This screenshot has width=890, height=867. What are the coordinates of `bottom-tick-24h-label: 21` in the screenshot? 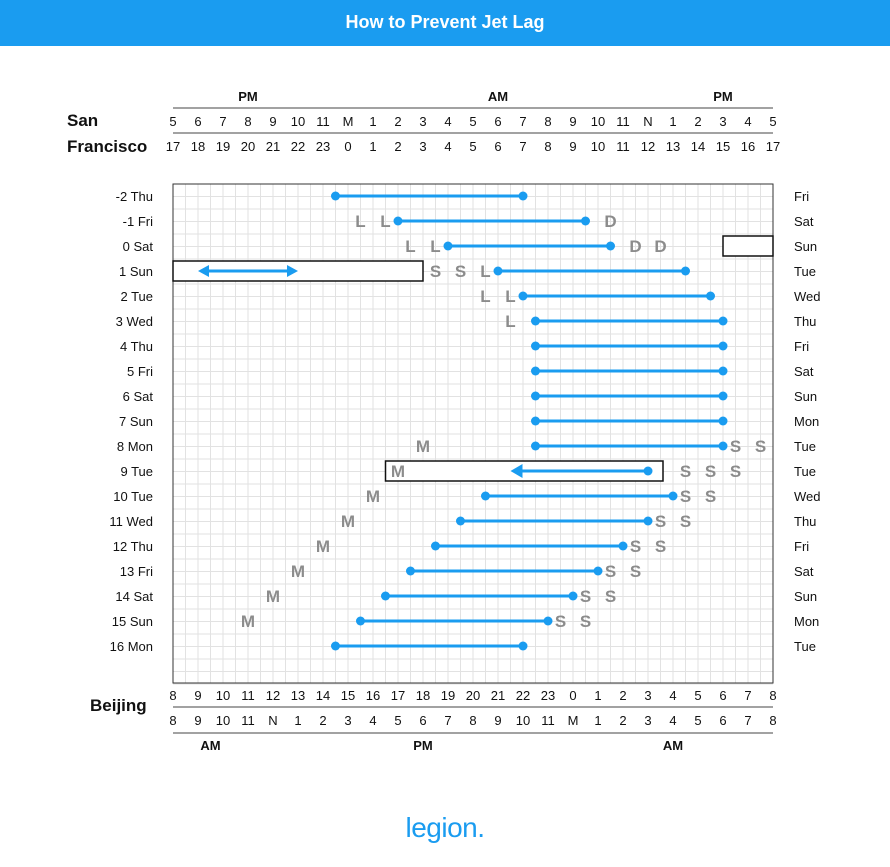 It's located at (498, 695).